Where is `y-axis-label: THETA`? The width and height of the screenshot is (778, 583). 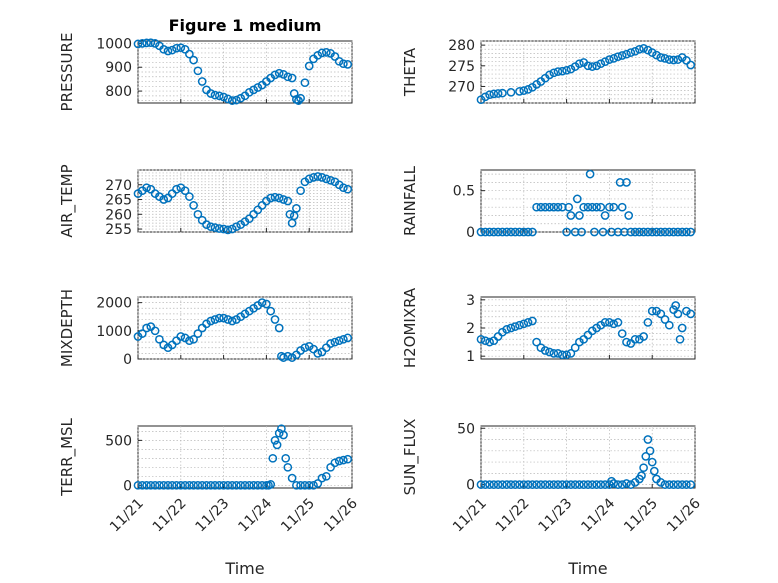
y-axis-label: THETA is located at coordinates (410, 72).